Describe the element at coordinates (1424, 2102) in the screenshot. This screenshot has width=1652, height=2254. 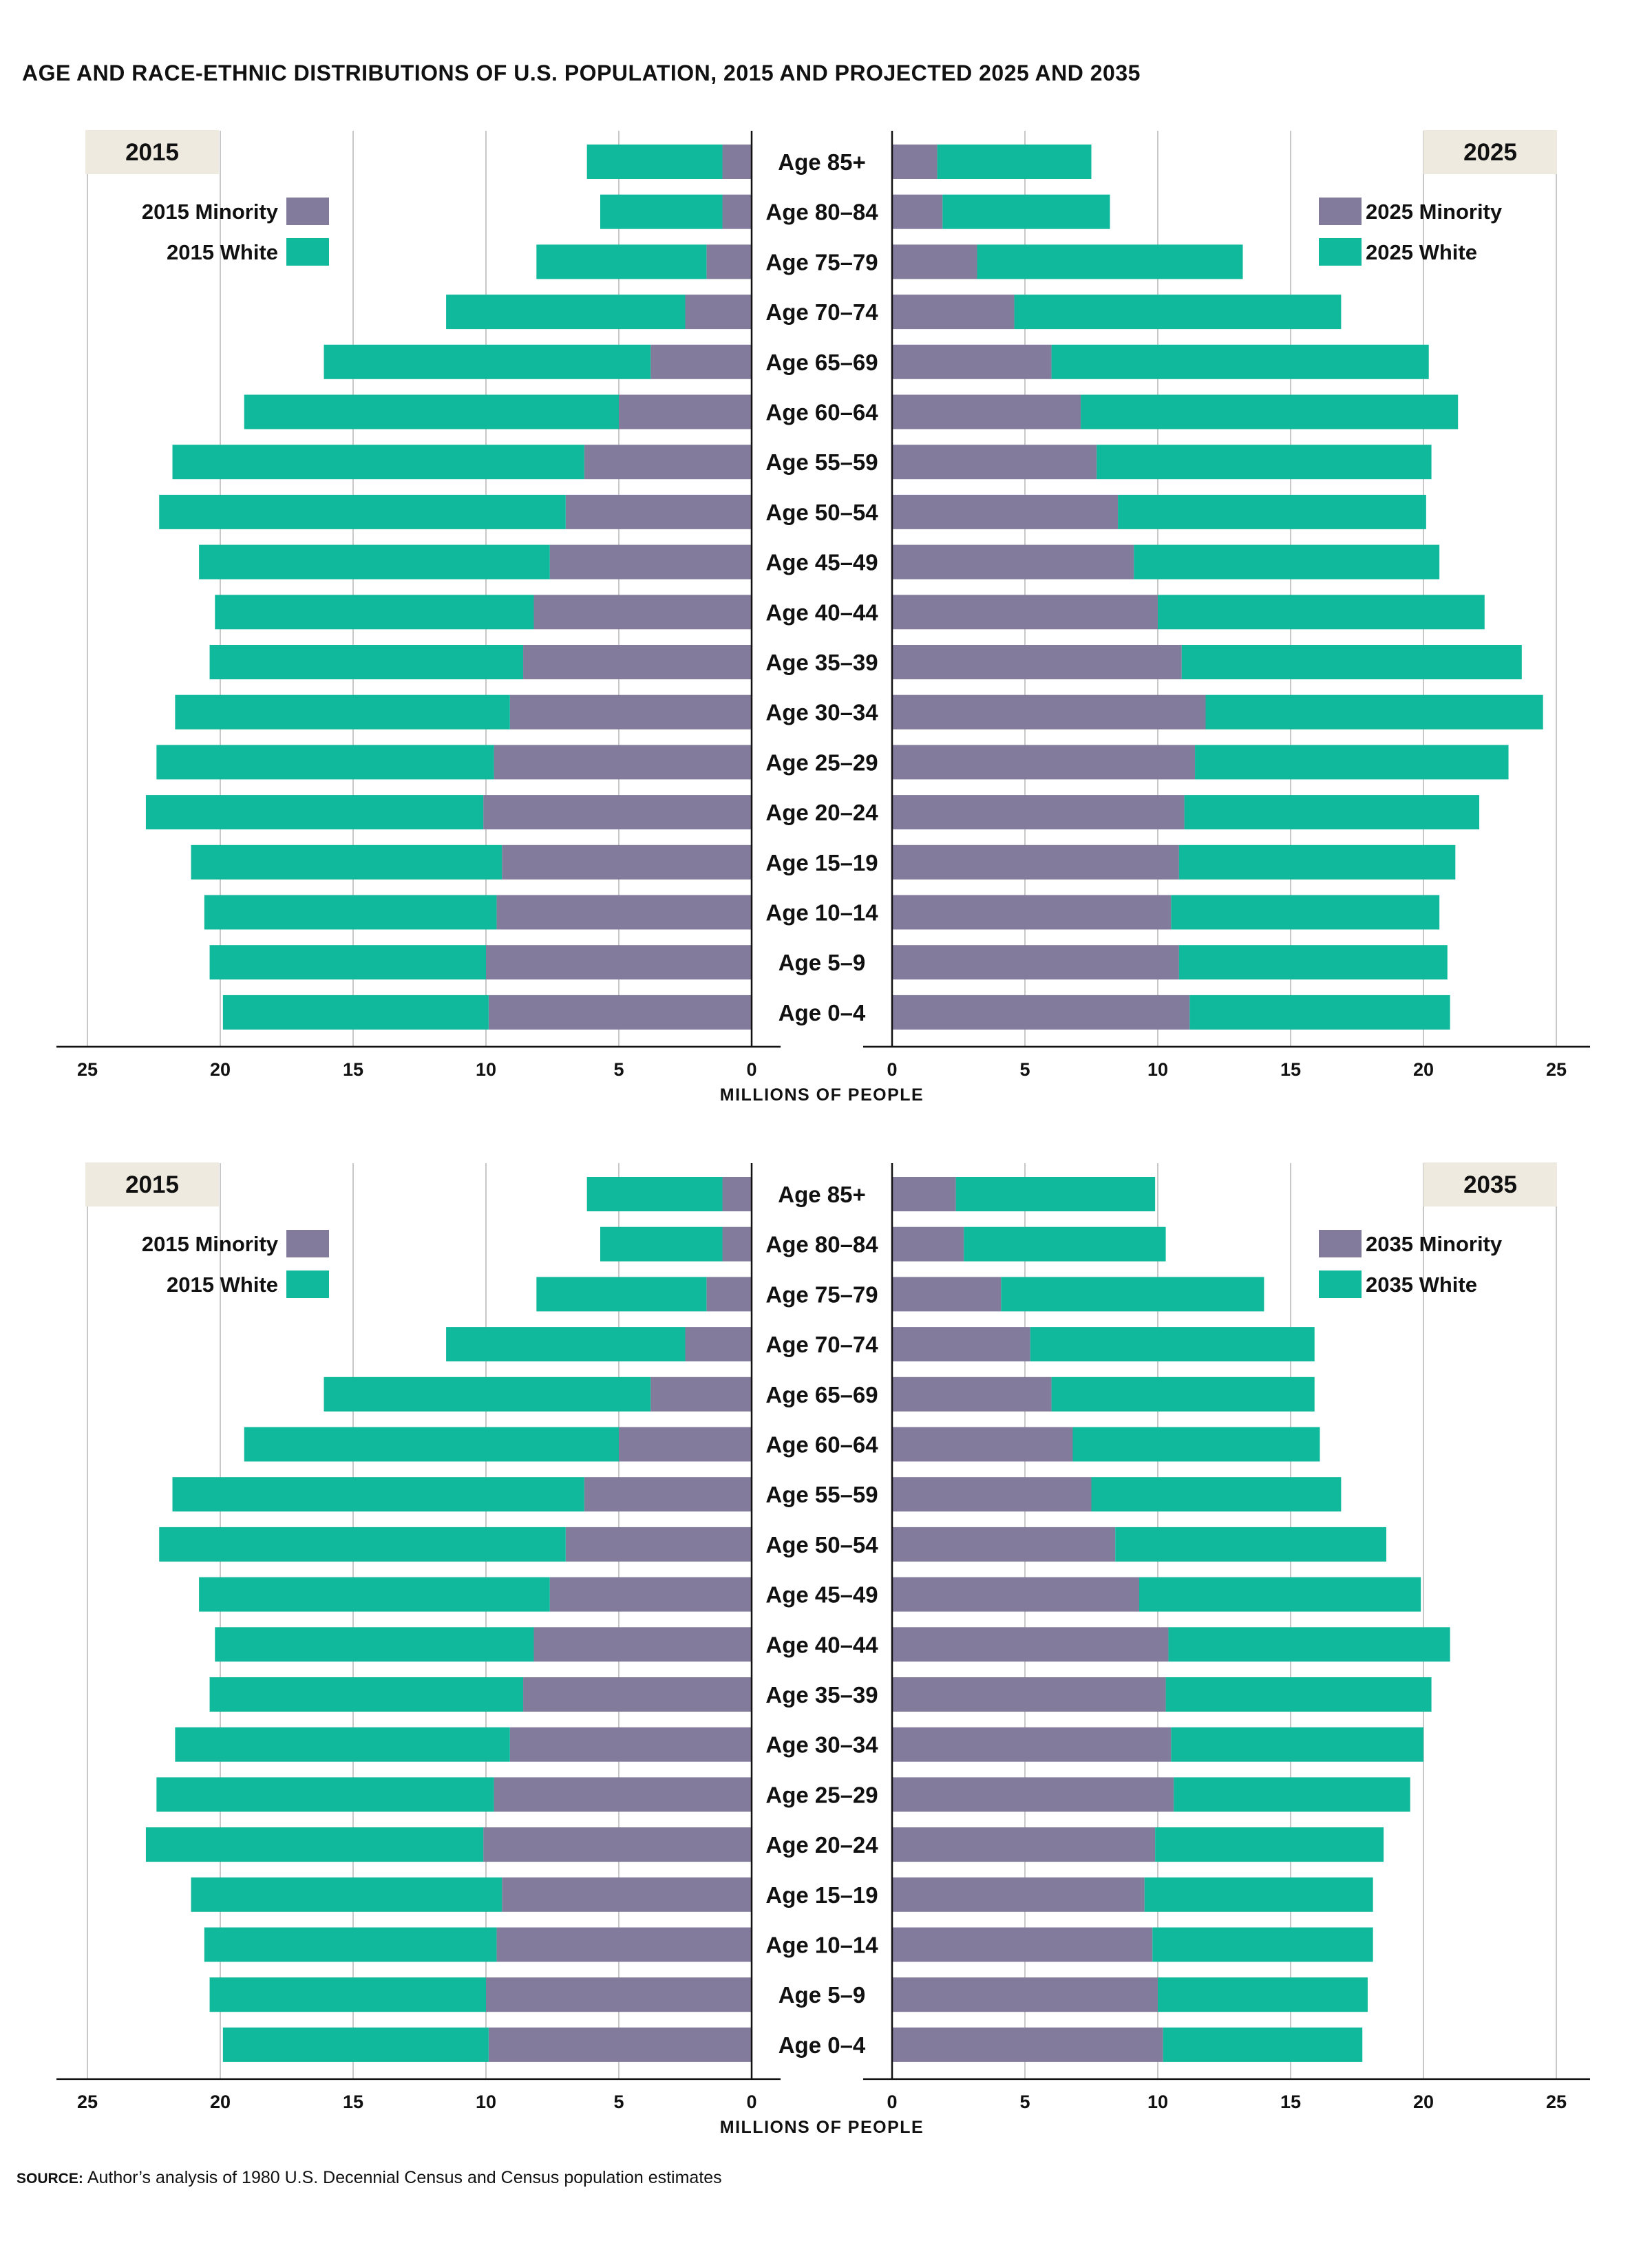
I see `tick-label-right: 20` at that location.